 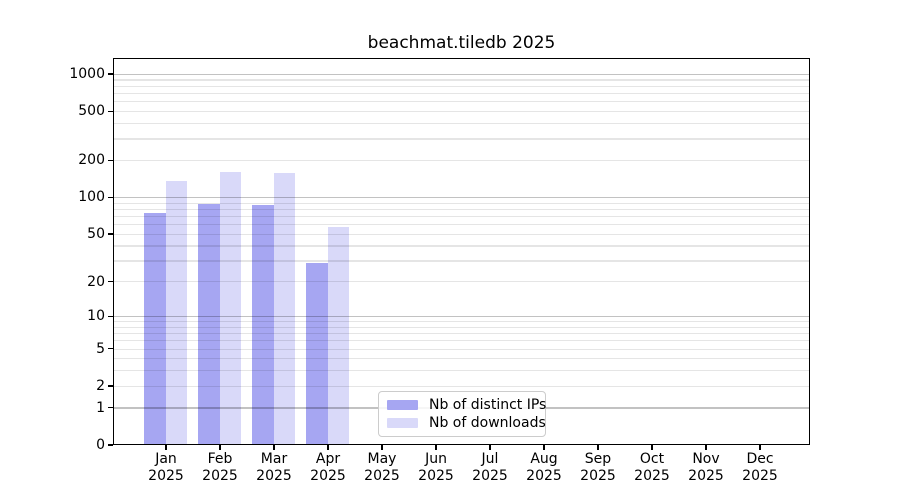 I want to click on bar-jan-distinct-ips, so click(x=155, y=328).